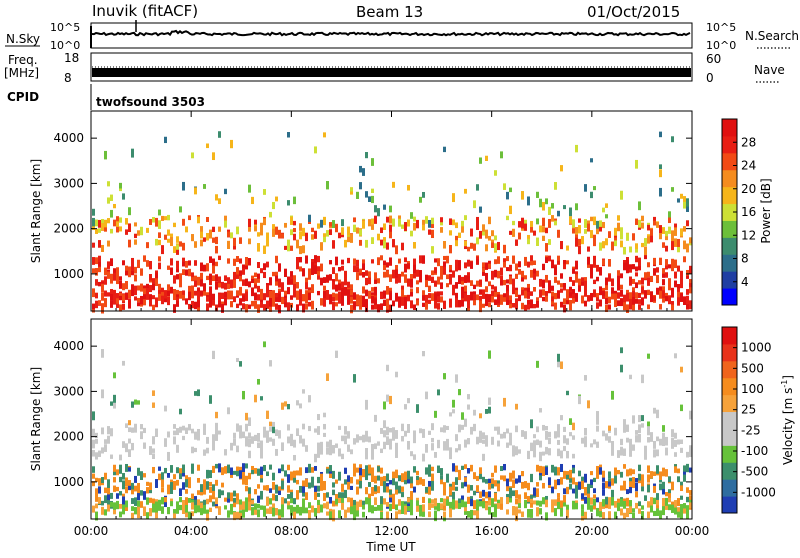 This screenshot has width=800, height=558. Describe the element at coordinates (748, 142) in the screenshot. I see `colorbar-tick-label: 28` at that location.